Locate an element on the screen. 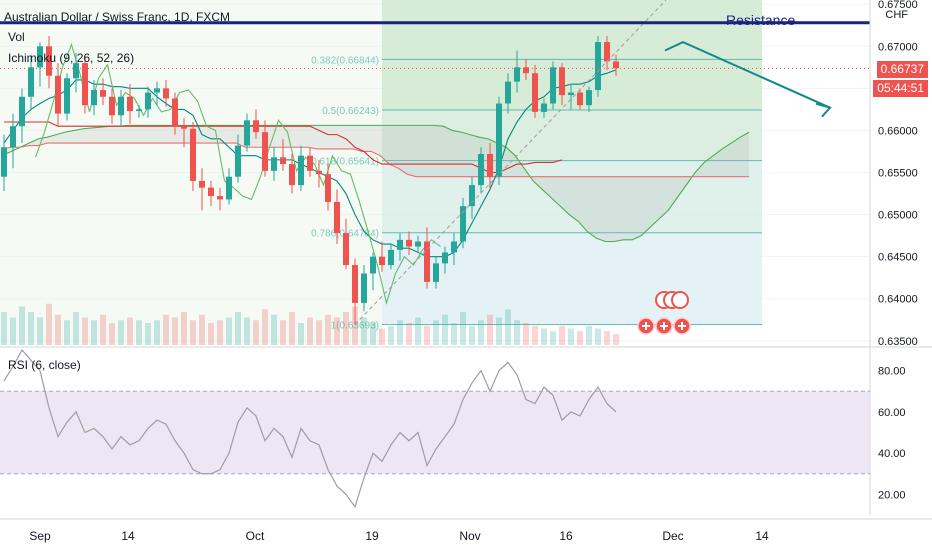 This screenshot has width=932, height=550. volume-indicator-label: Vol is located at coordinates (16, 37).